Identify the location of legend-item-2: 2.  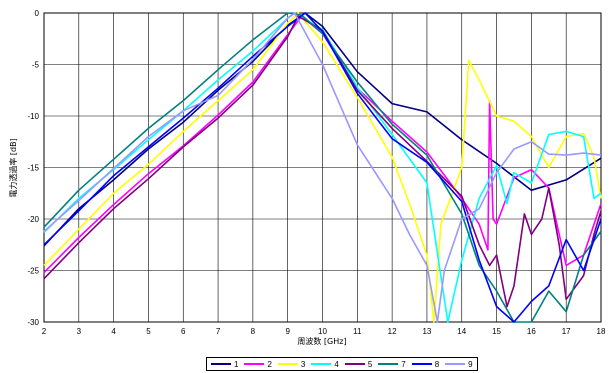
(258, 364).